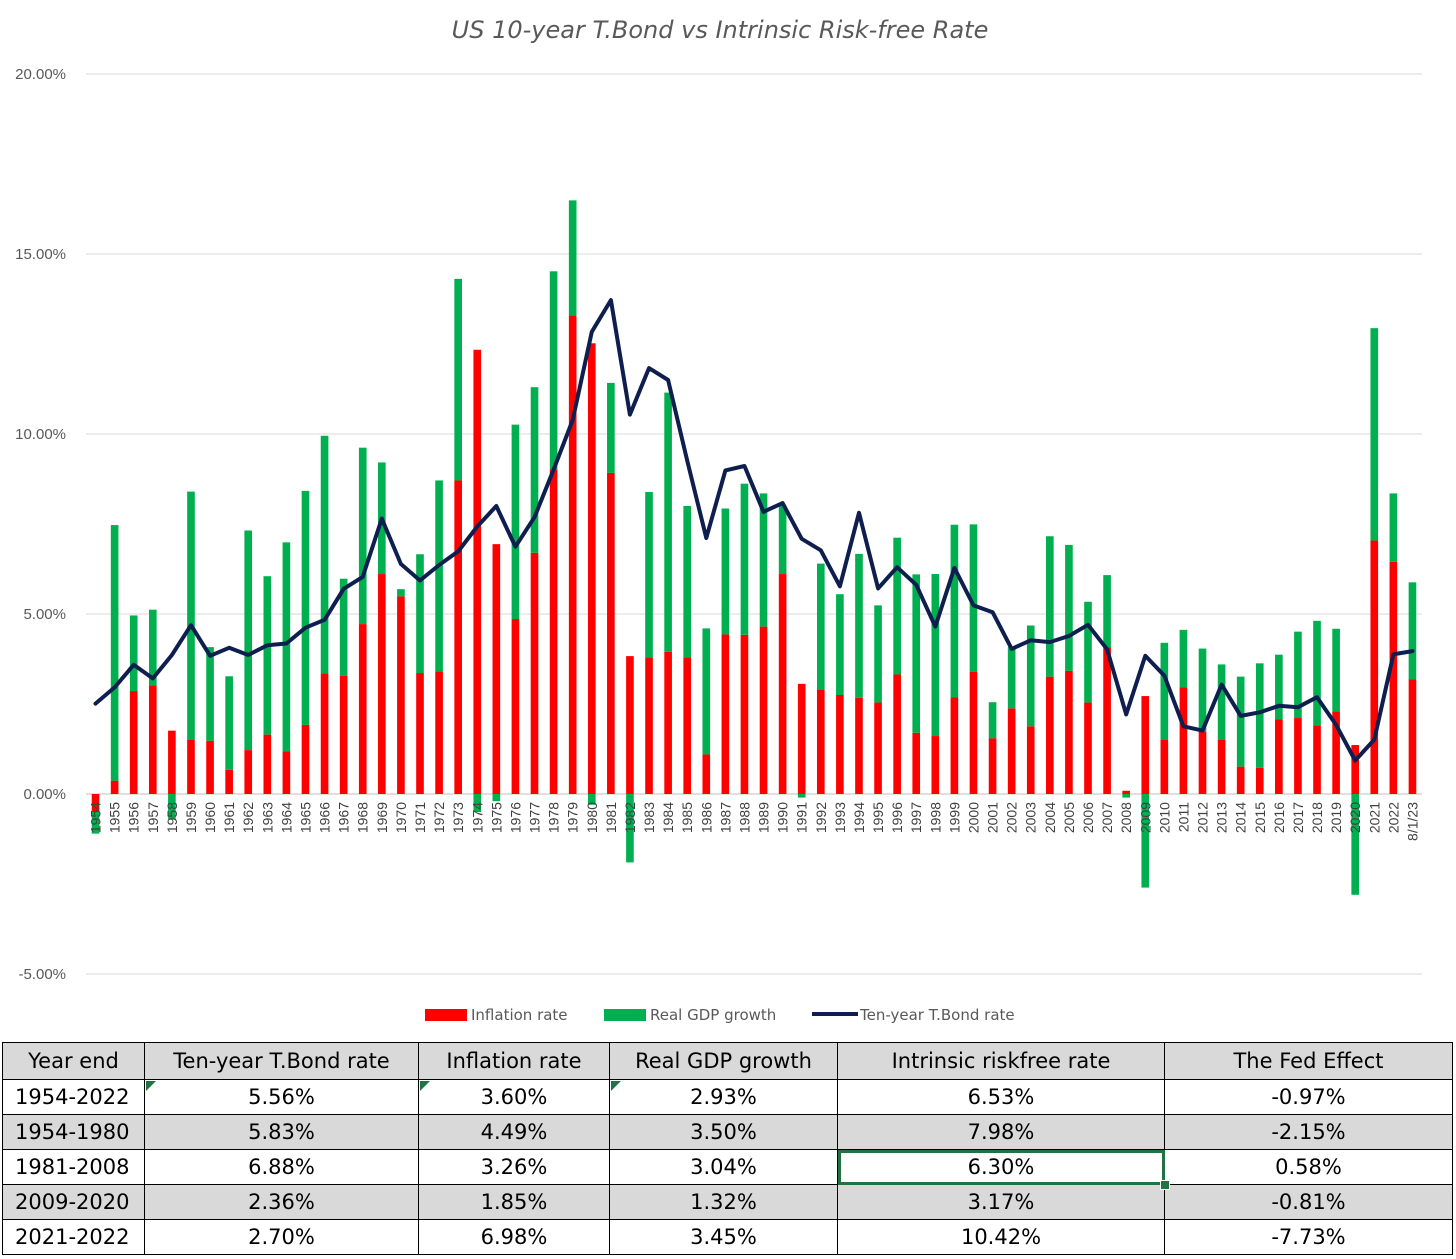 The height and width of the screenshot is (1259, 1456). I want to click on cell-period: 2009-2020, so click(73, 1202).